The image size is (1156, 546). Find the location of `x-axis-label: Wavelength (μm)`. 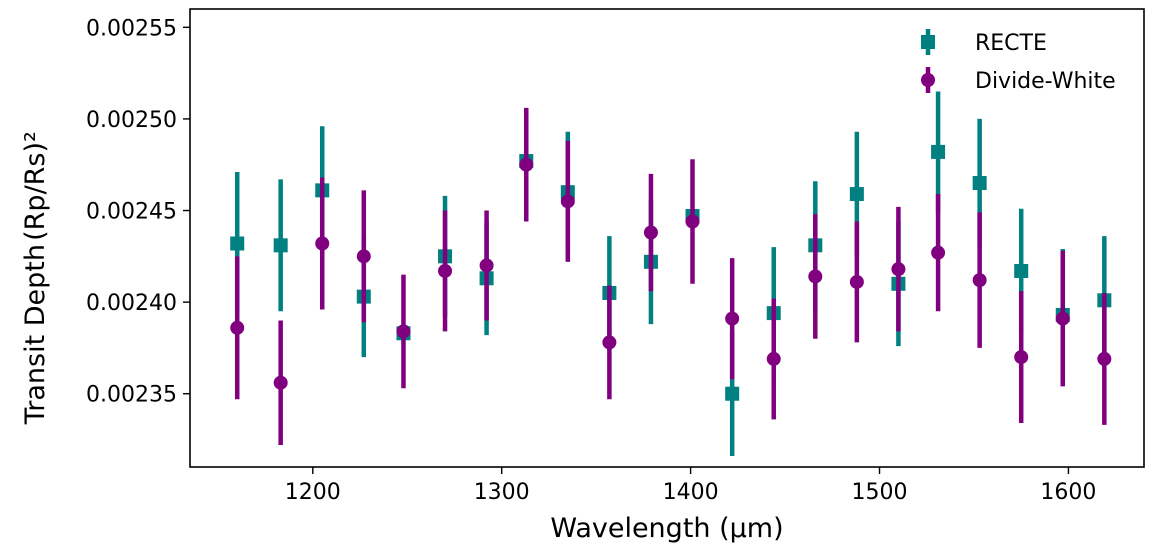

x-axis-label: Wavelength (μm) is located at coordinates (666, 528).